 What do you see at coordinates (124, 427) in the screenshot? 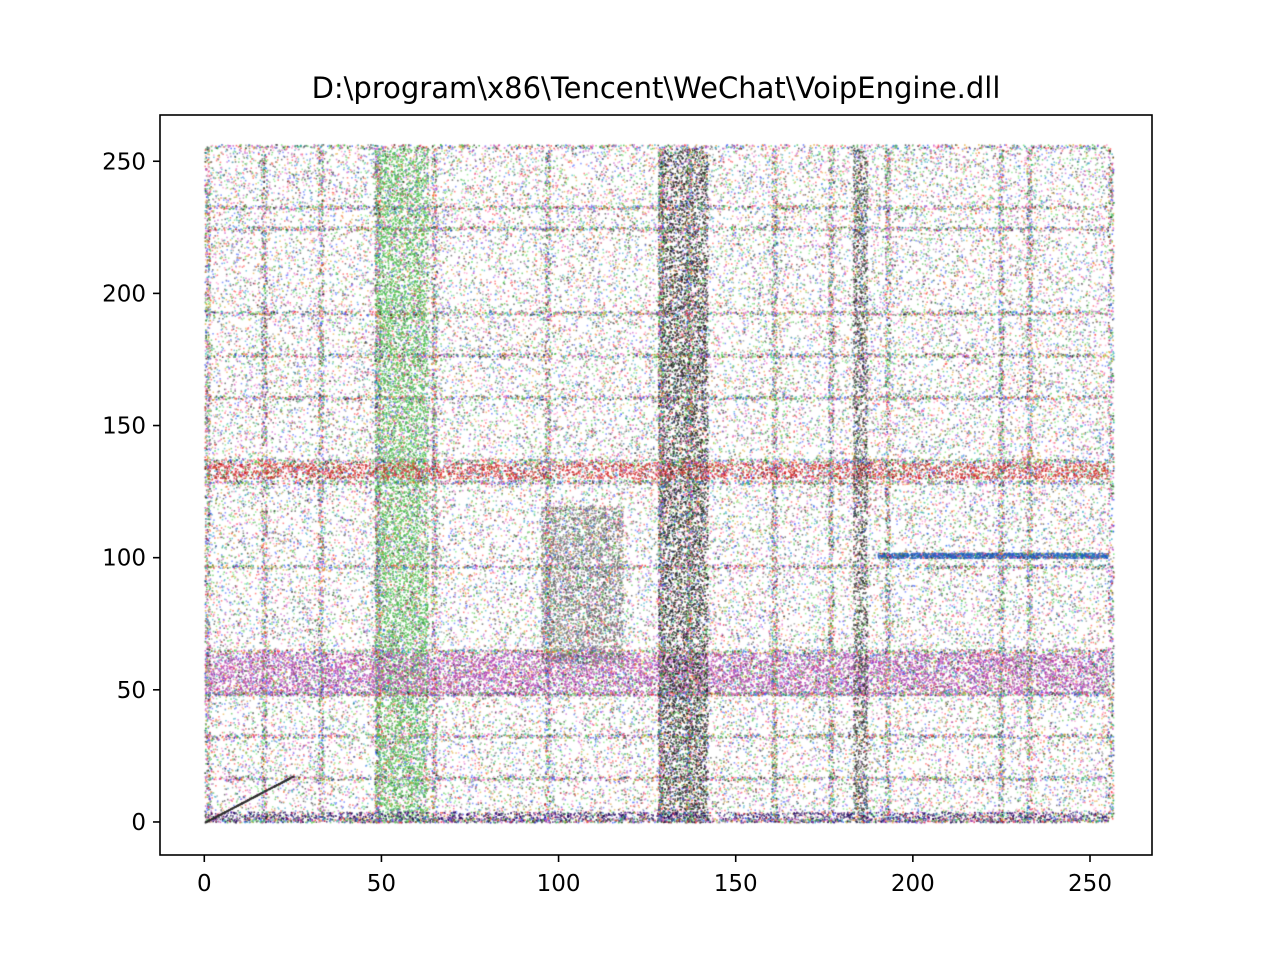
I see `y-tick-label: 150` at bounding box center [124, 427].